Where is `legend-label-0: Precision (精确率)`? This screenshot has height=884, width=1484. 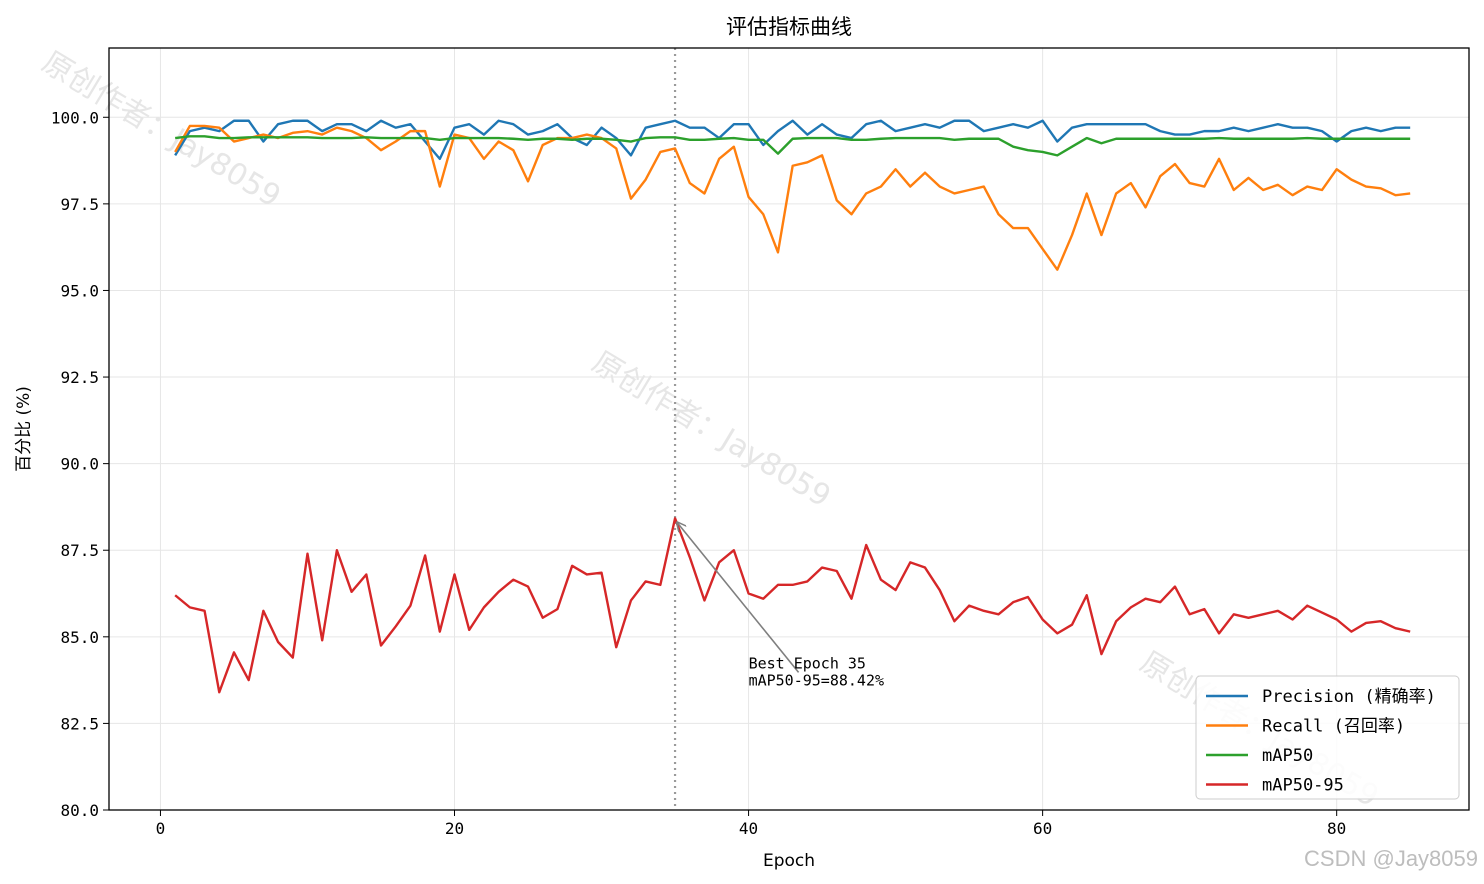
legend-label-0: Precision (精确率) is located at coordinates (1349, 697).